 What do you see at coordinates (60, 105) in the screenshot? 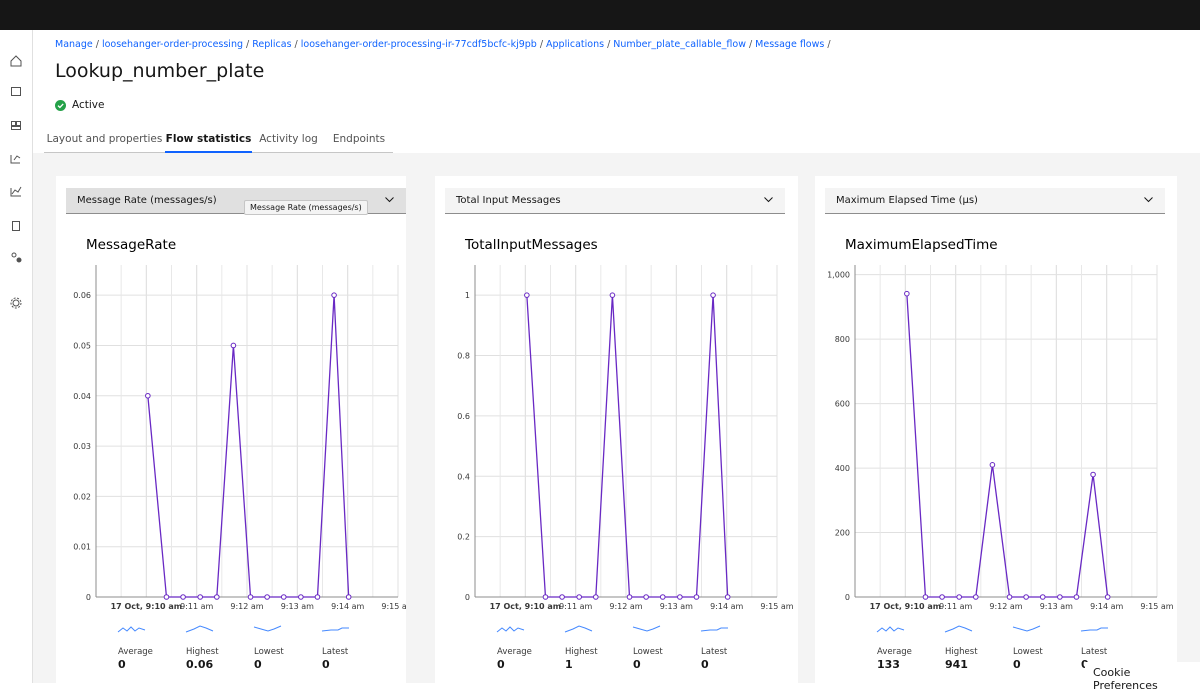
I see `status-icon` at bounding box center [60, 105].